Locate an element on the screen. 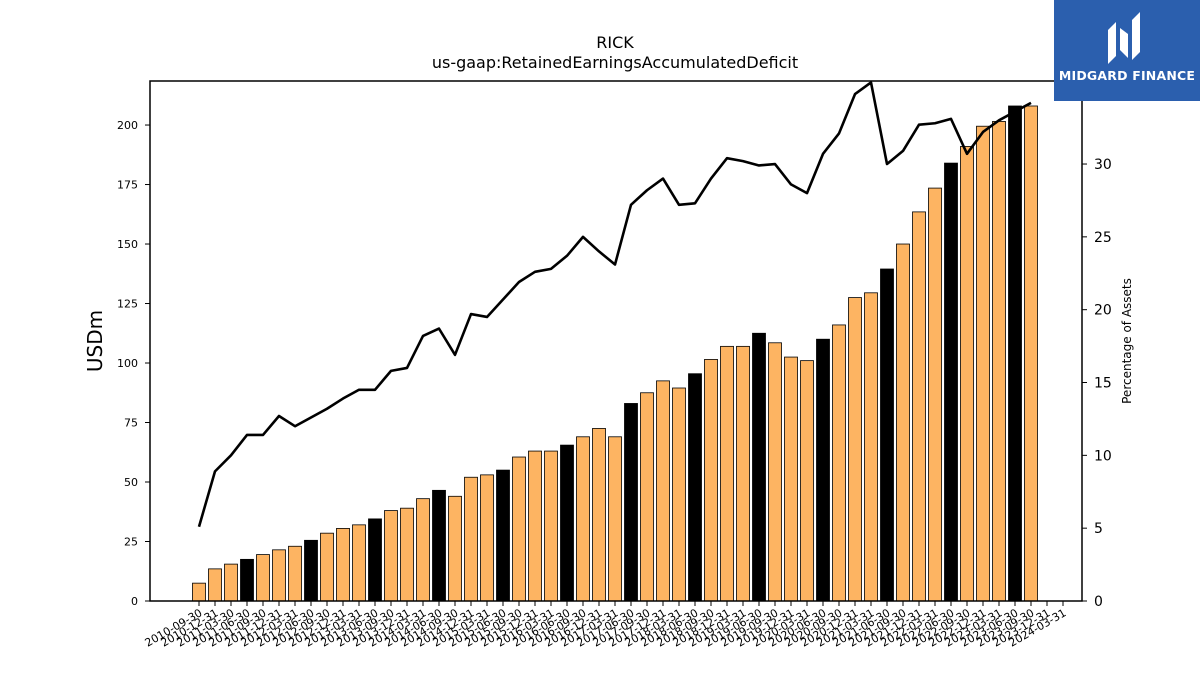  y2-tick-label: 10 is located at coordinates (1103, 456).